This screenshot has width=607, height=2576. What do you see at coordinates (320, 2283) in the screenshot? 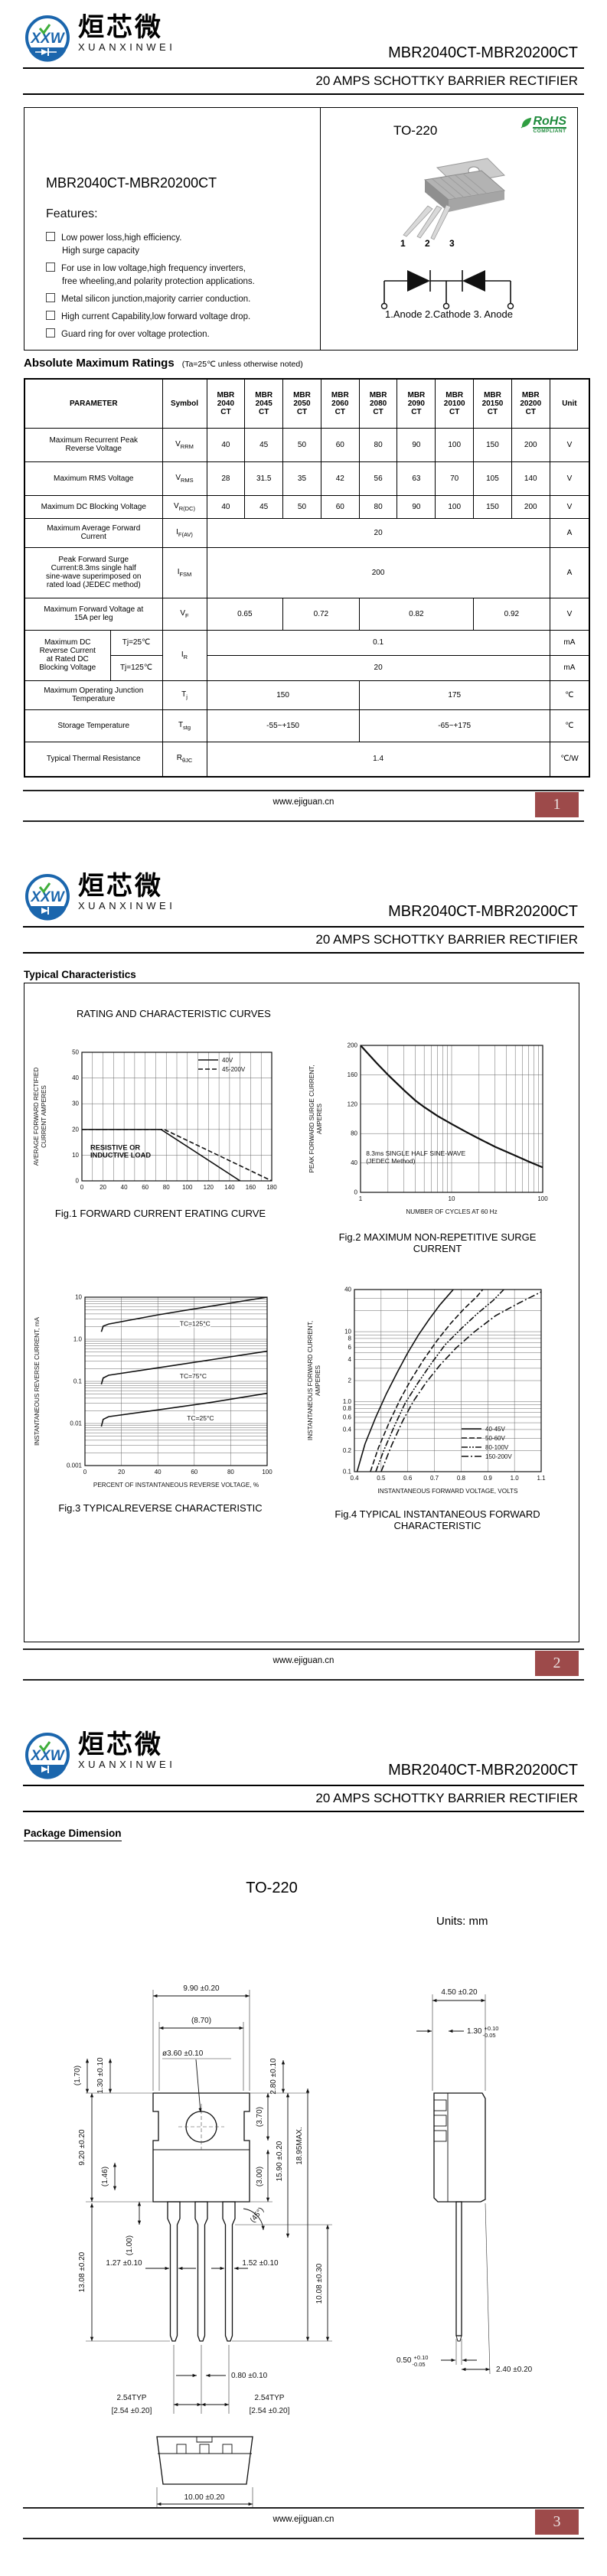
I see `dim-label: 10.08 ±0.30` at bounding box center [320, 2283].